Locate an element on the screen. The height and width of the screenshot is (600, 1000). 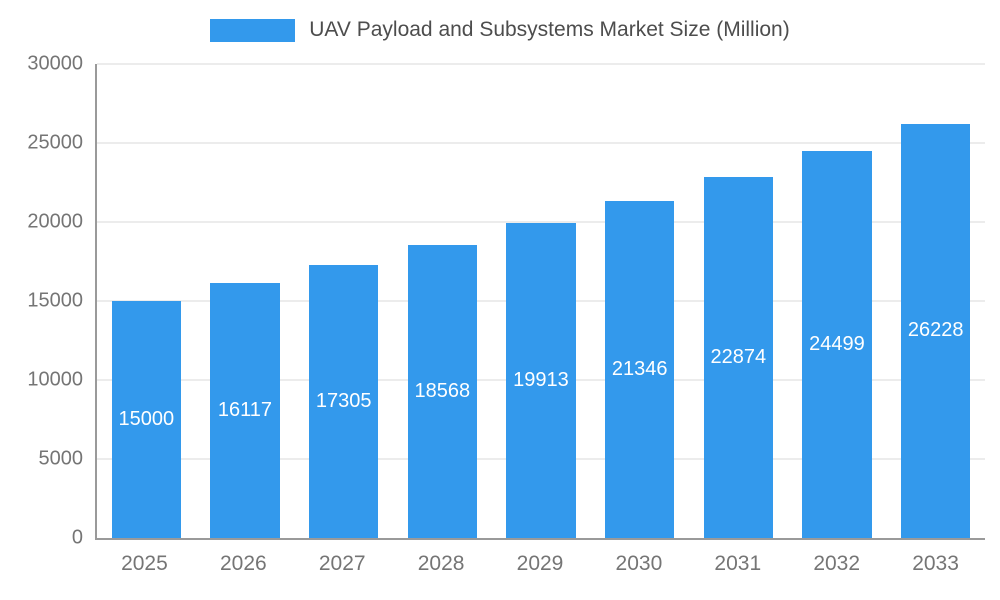
bar-2030: 21346 is located at coordinates (640, 369).